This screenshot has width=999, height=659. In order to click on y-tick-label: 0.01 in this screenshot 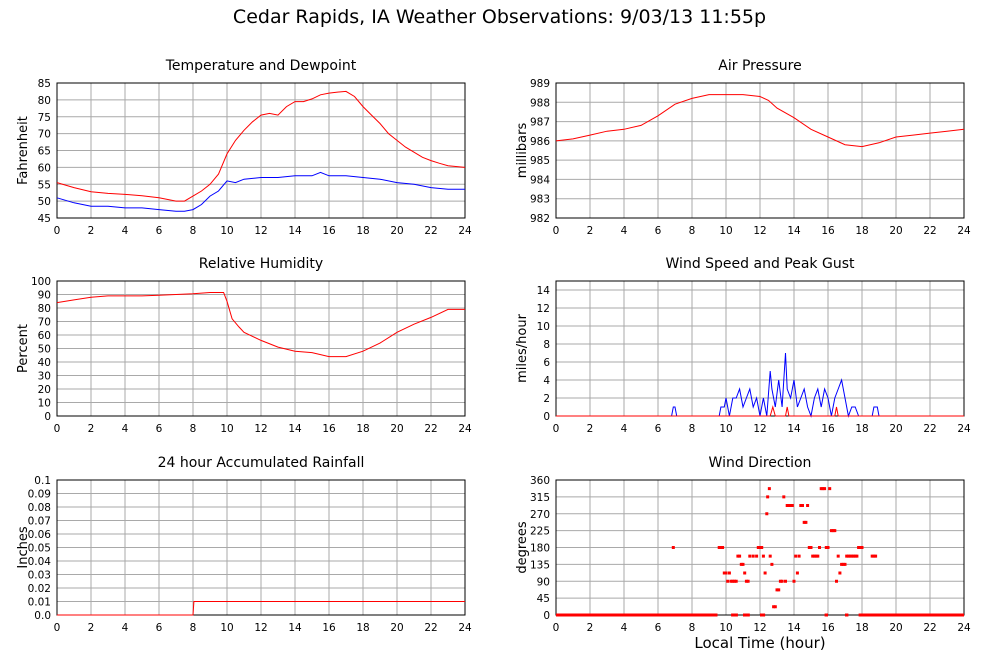, I will do `click(39, 603)`.